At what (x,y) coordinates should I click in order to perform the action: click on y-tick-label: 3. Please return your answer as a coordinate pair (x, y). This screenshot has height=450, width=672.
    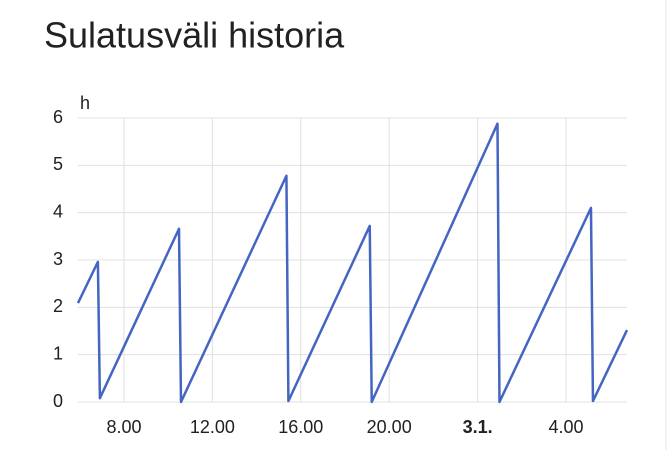
    Looking at the image, I should click on (58, 259).